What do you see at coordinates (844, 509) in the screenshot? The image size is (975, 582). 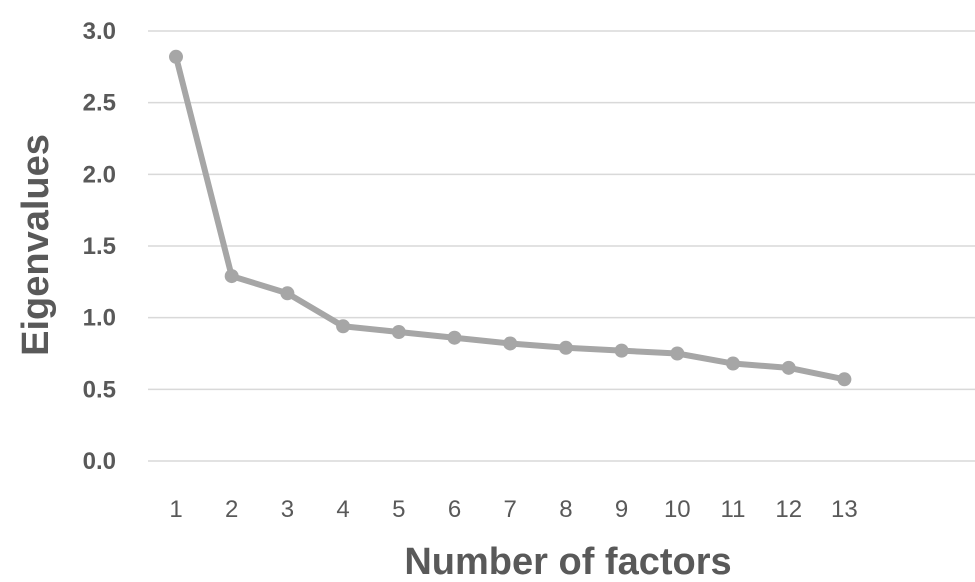 I see `x-tick-label: 13` at bounding box center [844, 509].